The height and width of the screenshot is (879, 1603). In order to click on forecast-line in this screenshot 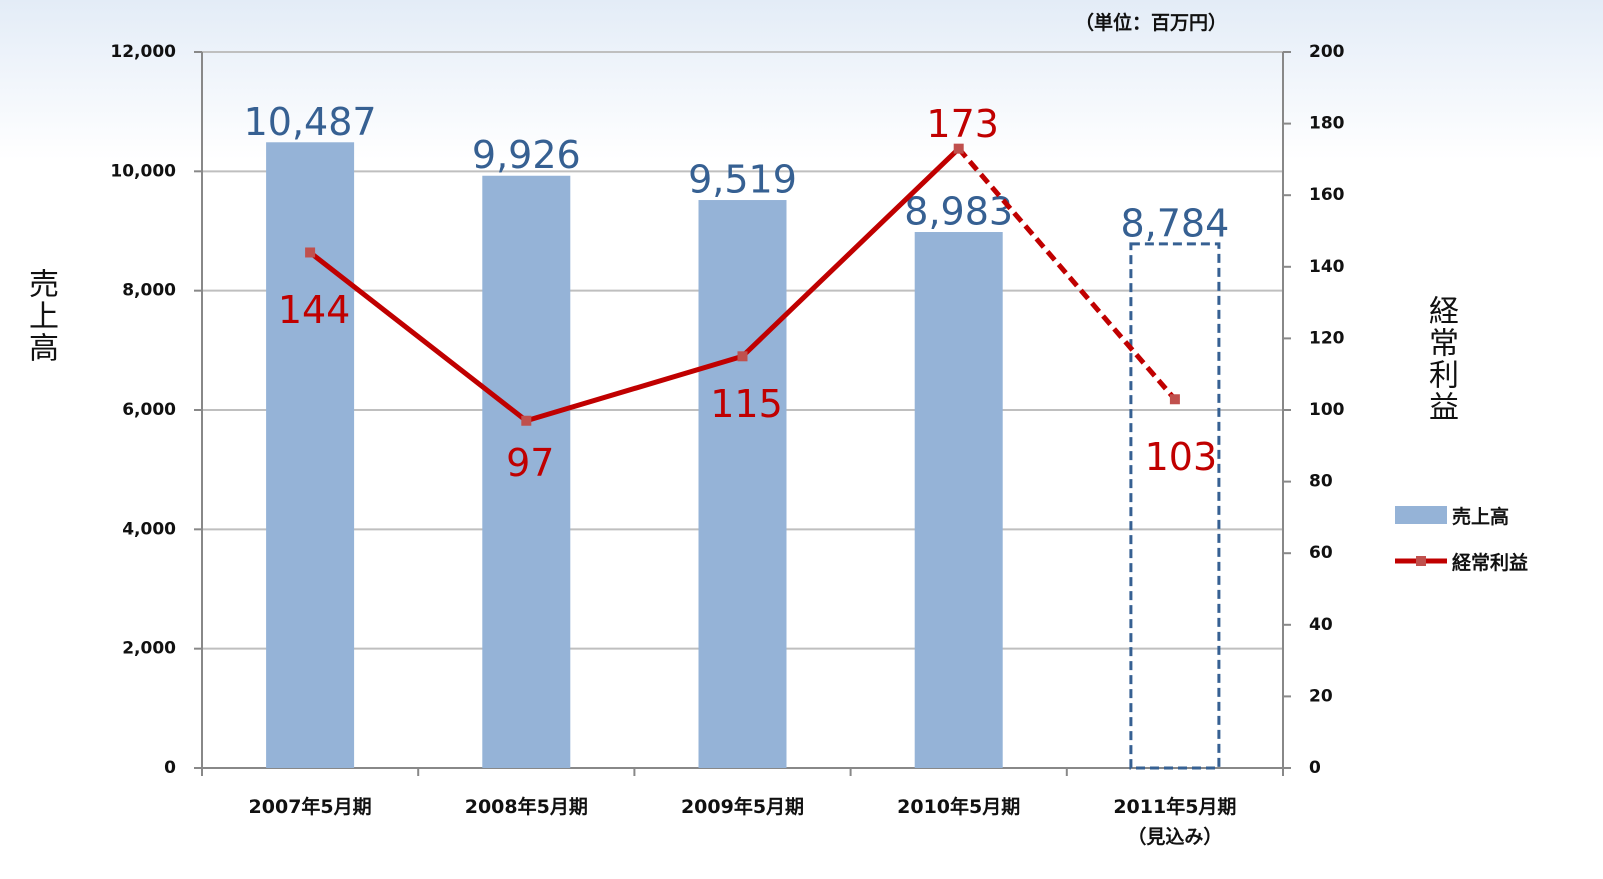, I will do `click(1066, 274)`.